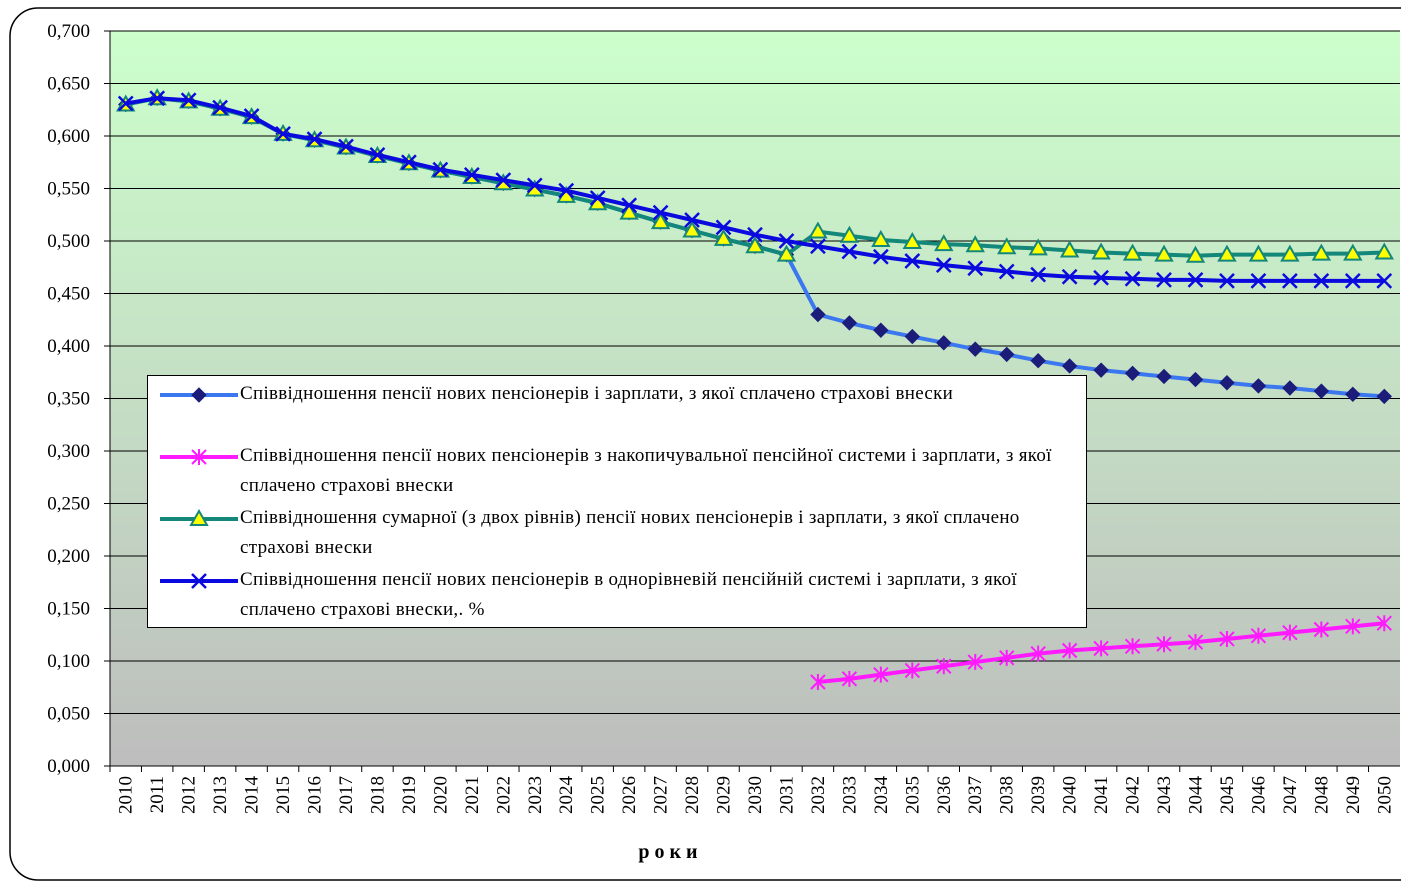 This screenshot has height=889, width=1401. Describe the element at coordinates (1290, 795) in the screenshot. I see `x-tick-label: 2047` at that location.